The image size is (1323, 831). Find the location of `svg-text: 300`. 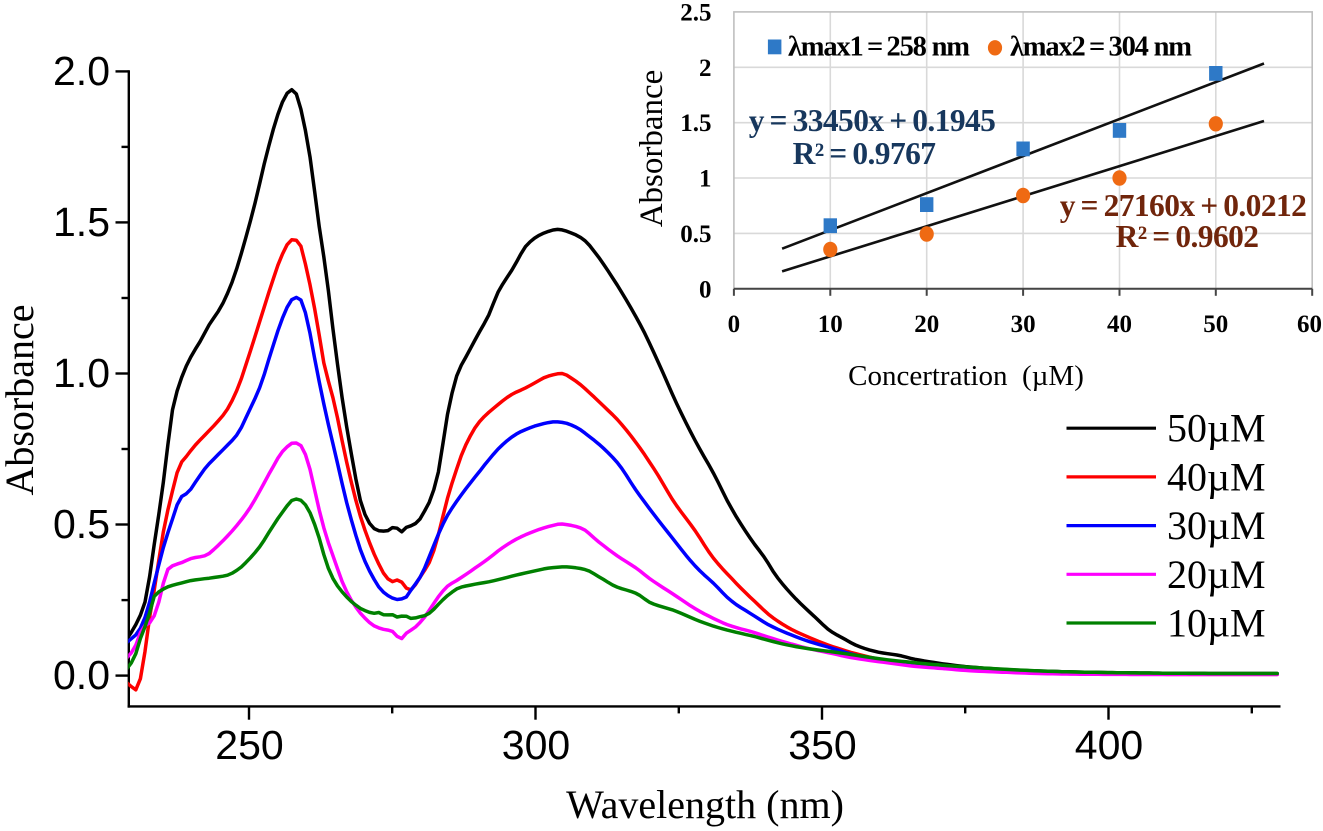

svg-text: 300 is located at coordinates (536, 745).